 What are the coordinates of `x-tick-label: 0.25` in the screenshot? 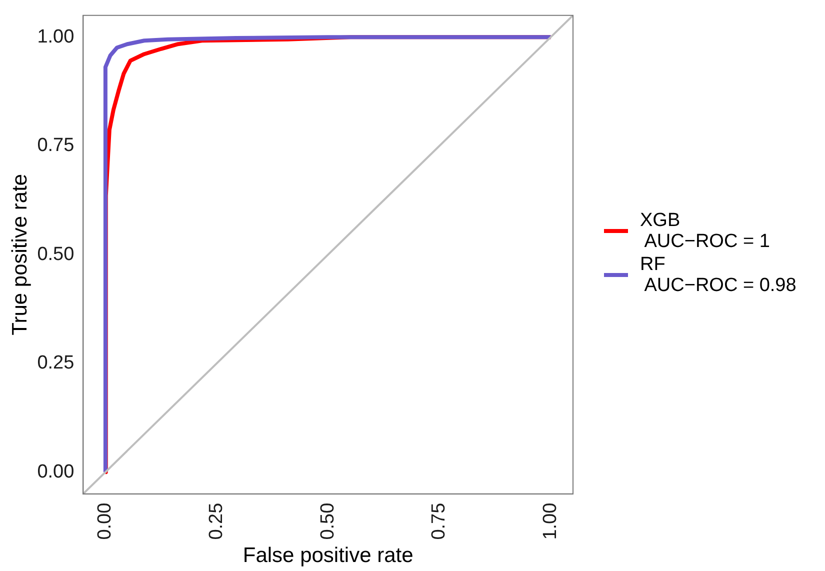 It's located at (216, 521).